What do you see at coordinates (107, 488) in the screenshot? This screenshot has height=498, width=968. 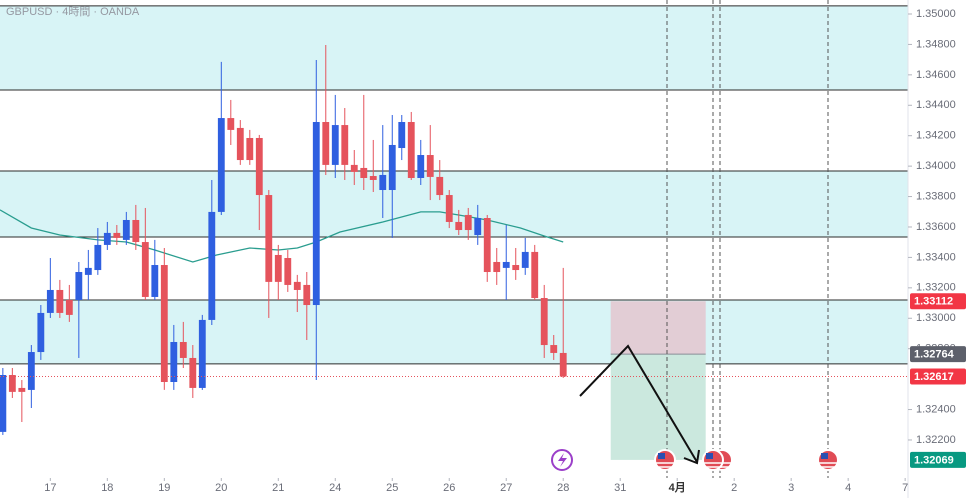 I see `x-tick-label: 18` at bounding box center [107, 488].